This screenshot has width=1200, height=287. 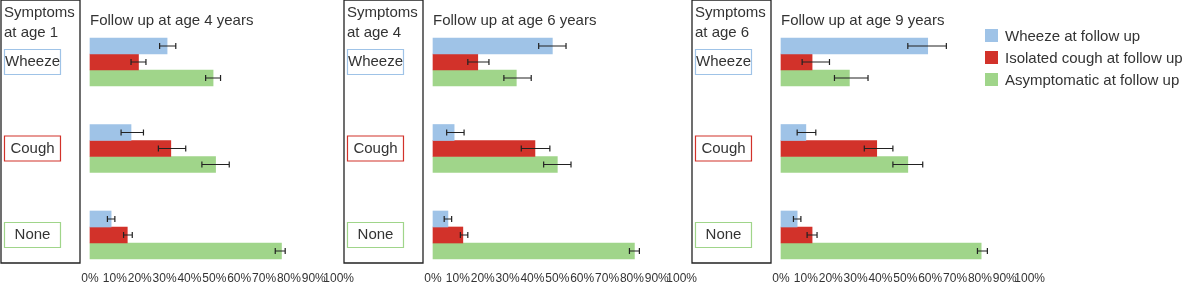 I want to click on chart-title: Follow up at age 6 years, so click(x=515, y=20).